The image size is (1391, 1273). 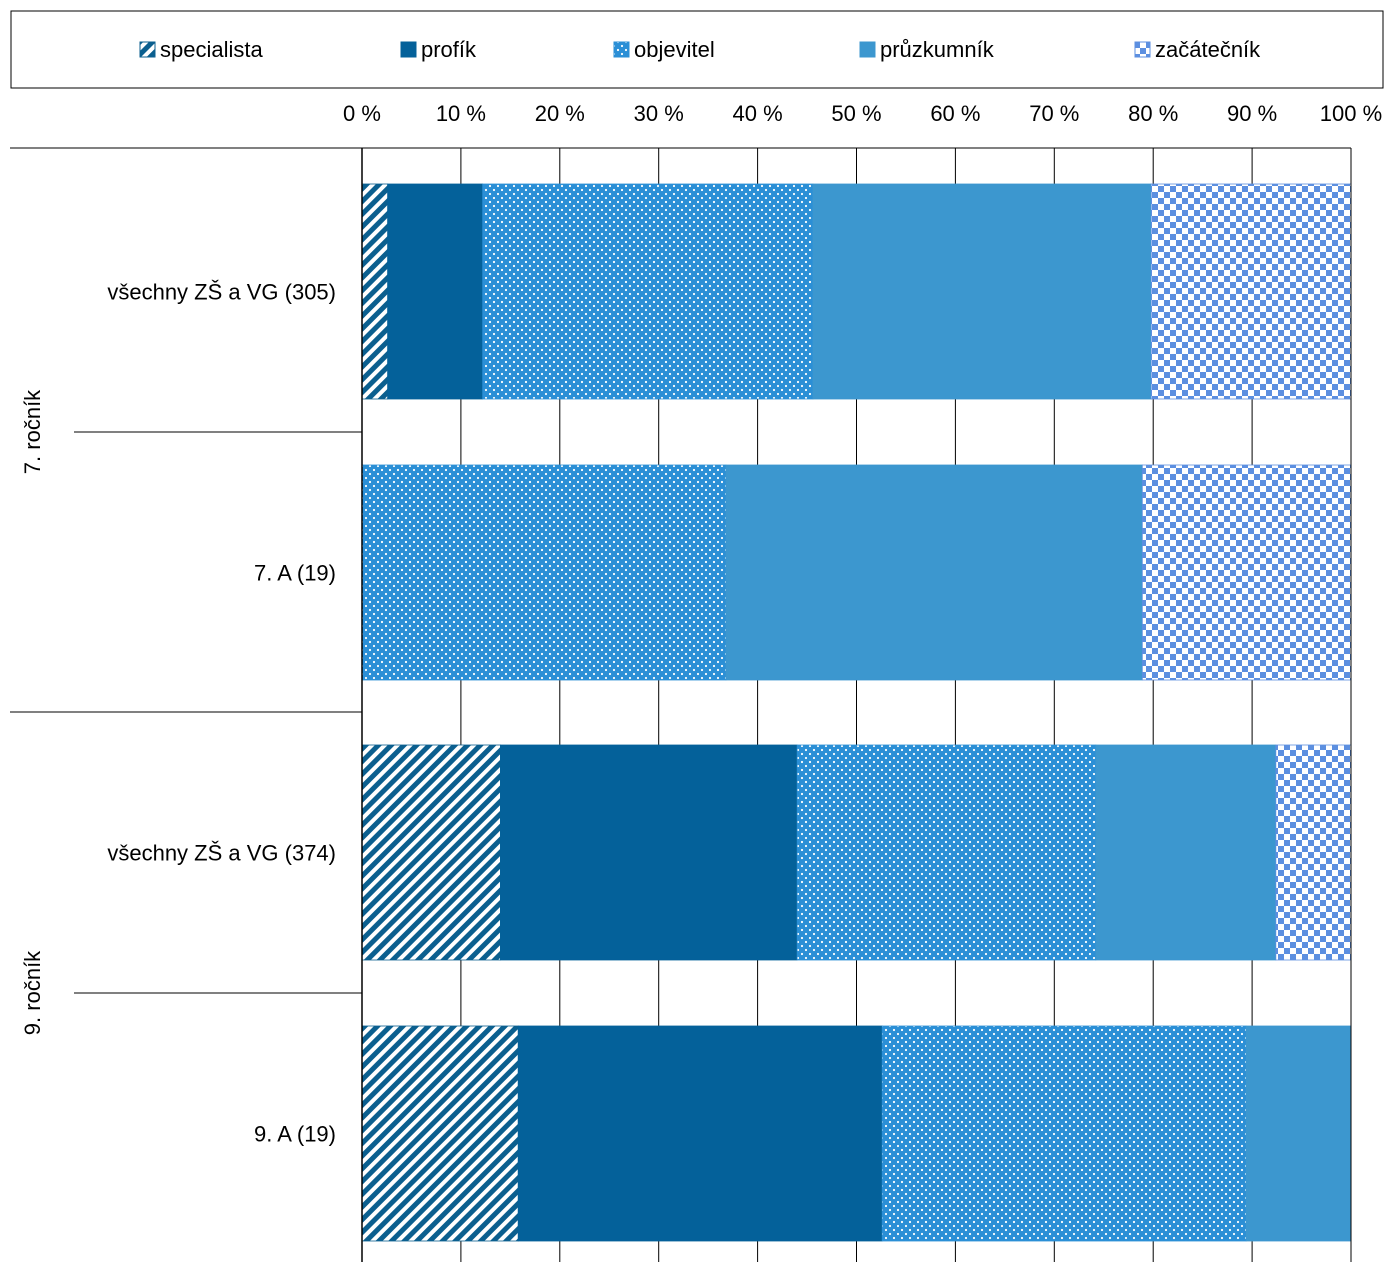 I want to click on legend-swatch-pruzkumnik, so click(x=867, y=49).